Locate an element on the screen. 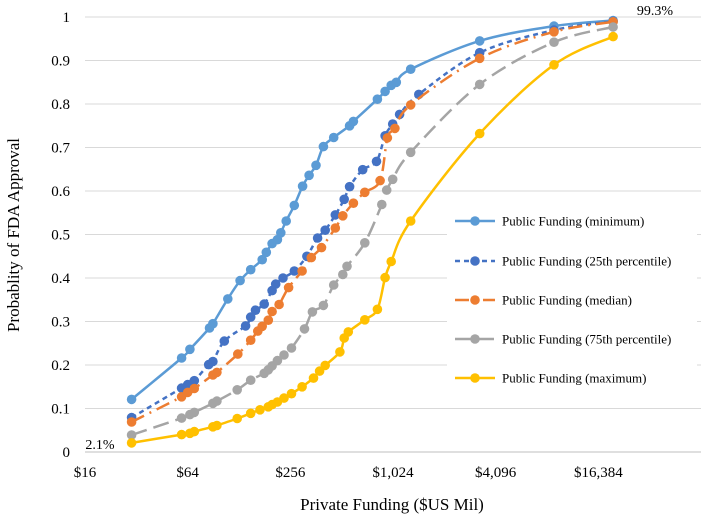 This screenshot has width=709, height=520. legend-item-maximum: Public Funding (maximum) is located at coordinates (550, 378).